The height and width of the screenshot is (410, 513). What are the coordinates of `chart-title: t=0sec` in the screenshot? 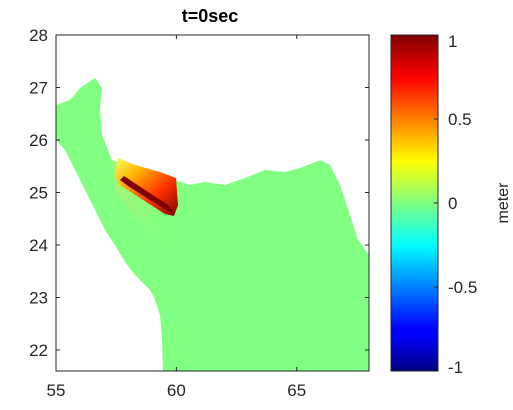 It's located at (210, 16).